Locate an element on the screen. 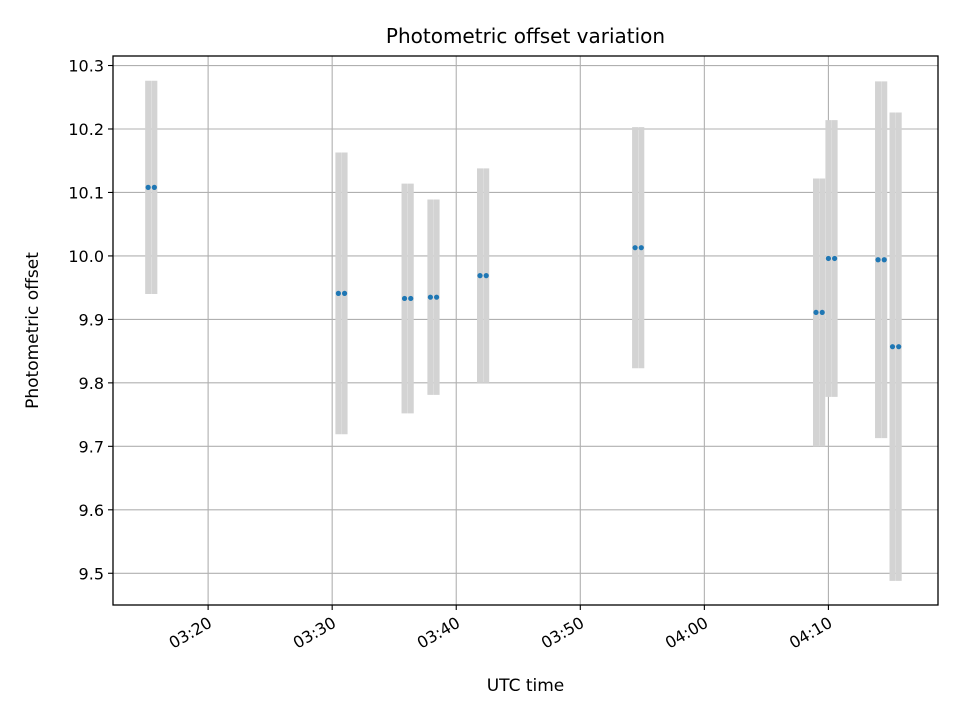 This screenshot has height=720, width=960. y-axis-ticks: 9.5 9.6 9.7 9.8 9.9 10.0 10.1 10.2 10.3 is located at coordinates (90, 320).